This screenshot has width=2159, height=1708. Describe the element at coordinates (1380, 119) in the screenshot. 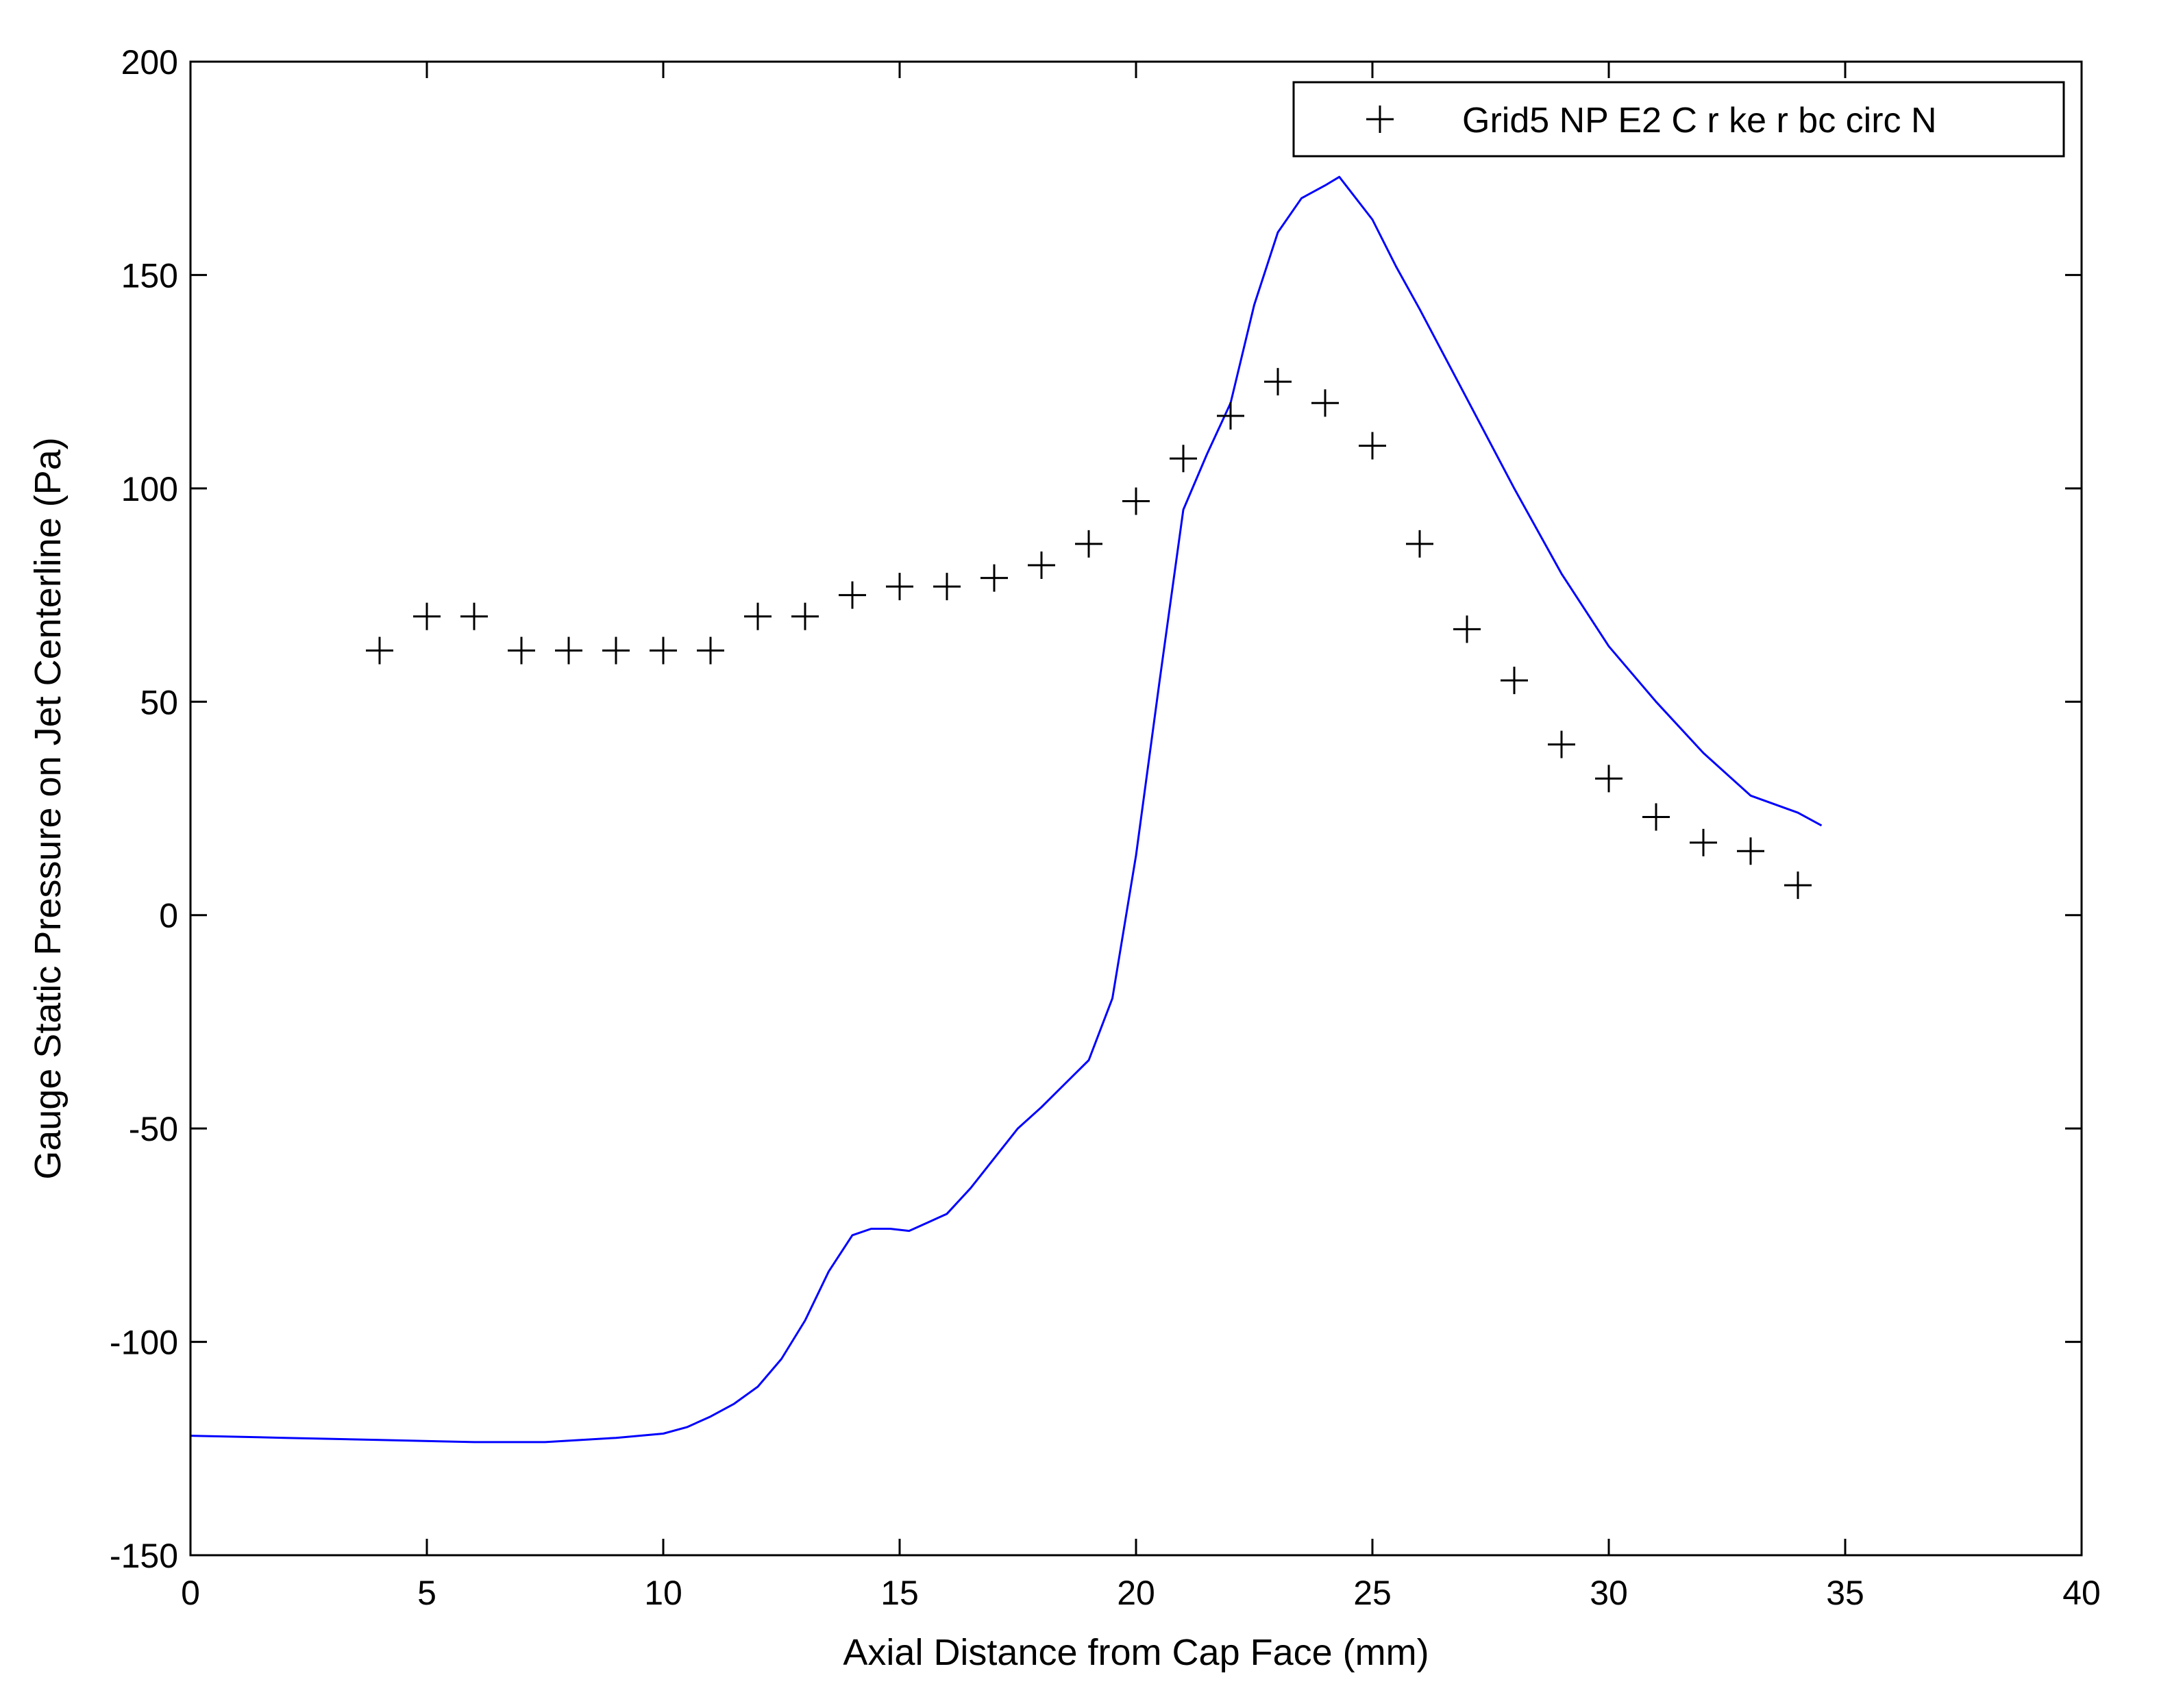

I see `legend-marker-plus` at that location.